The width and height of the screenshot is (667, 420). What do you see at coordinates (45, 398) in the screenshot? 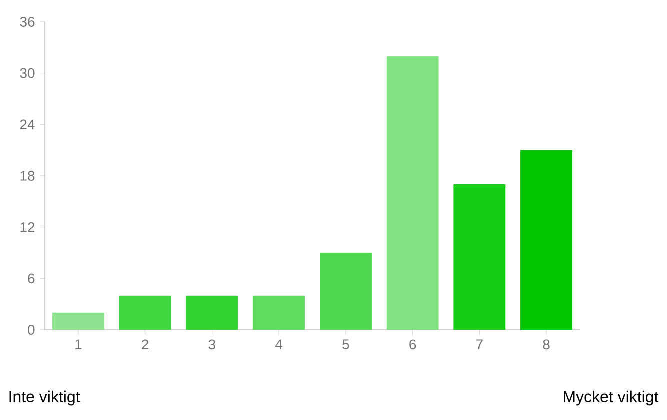
I see `text: Inte viktigt` at bounding box center [45, 398].